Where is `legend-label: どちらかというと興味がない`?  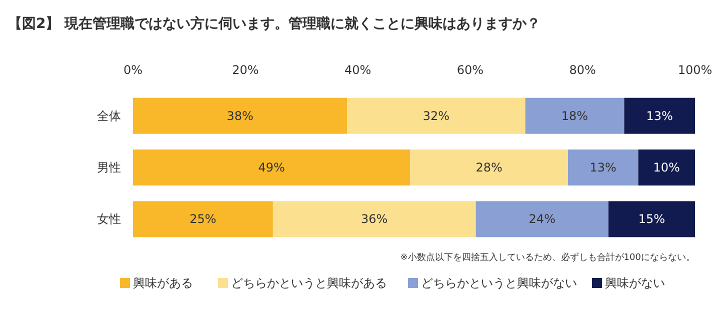
legend-label: どちらかというと興味がない is located at coordinates (499, 283).